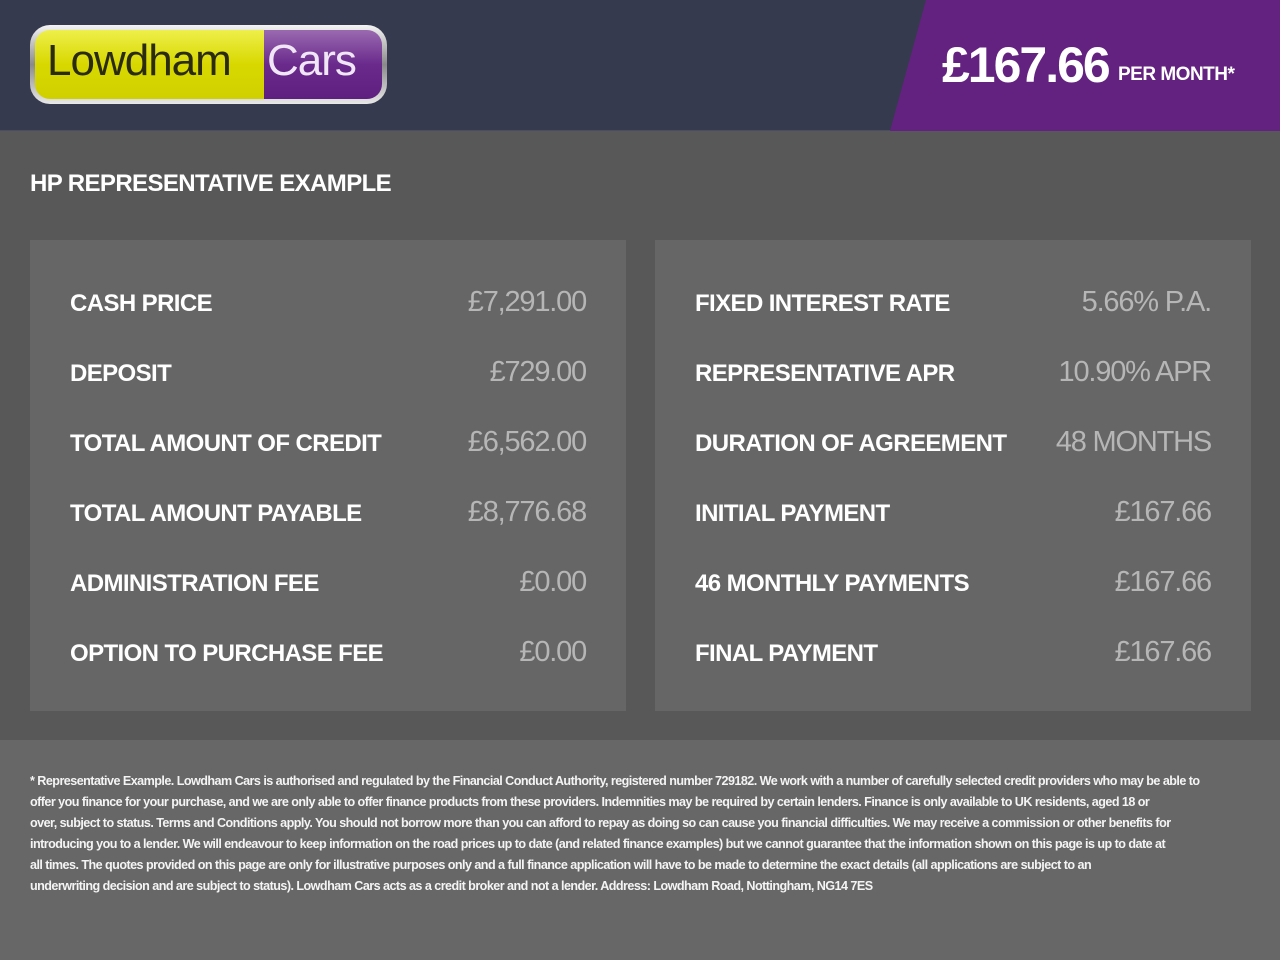 The image size is (1280, 960). Describe the element at coordinates (822, 303) in the screenshot. I see `finance-label: FIXED INTEREST RATE` at that location.